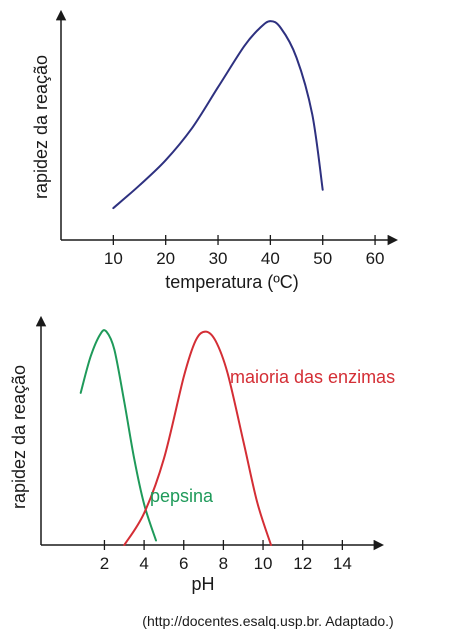  Describe the element at coordinates (232, 282) in the screenshot. I see `x-axis-label: temperatura (ºC)` at that location.